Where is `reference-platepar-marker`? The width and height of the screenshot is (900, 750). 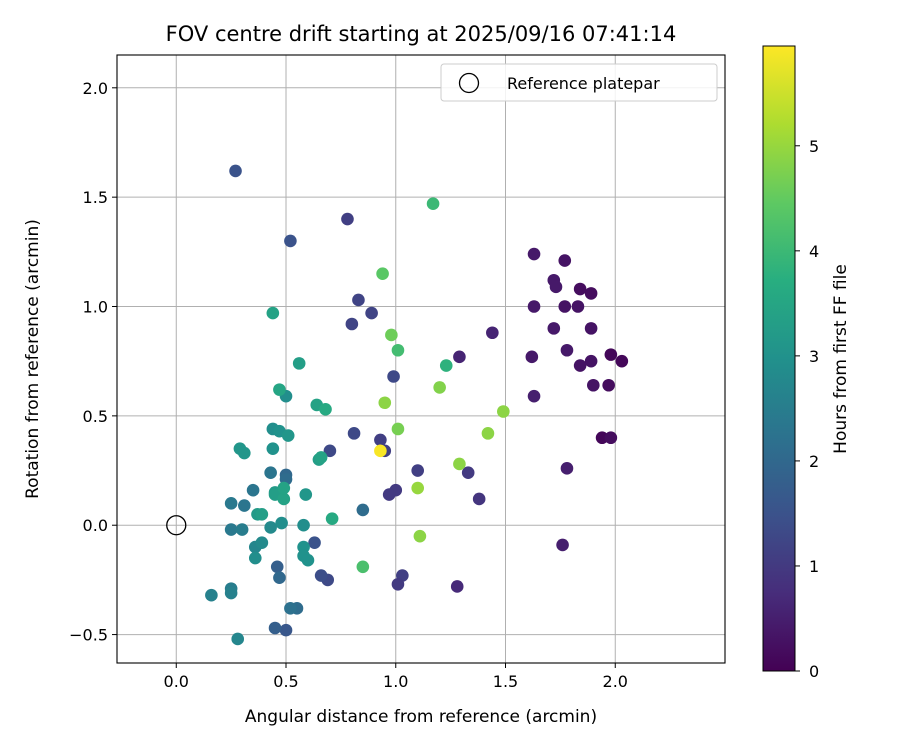 reference-platepar-marker is located at coordinates (176, 525).